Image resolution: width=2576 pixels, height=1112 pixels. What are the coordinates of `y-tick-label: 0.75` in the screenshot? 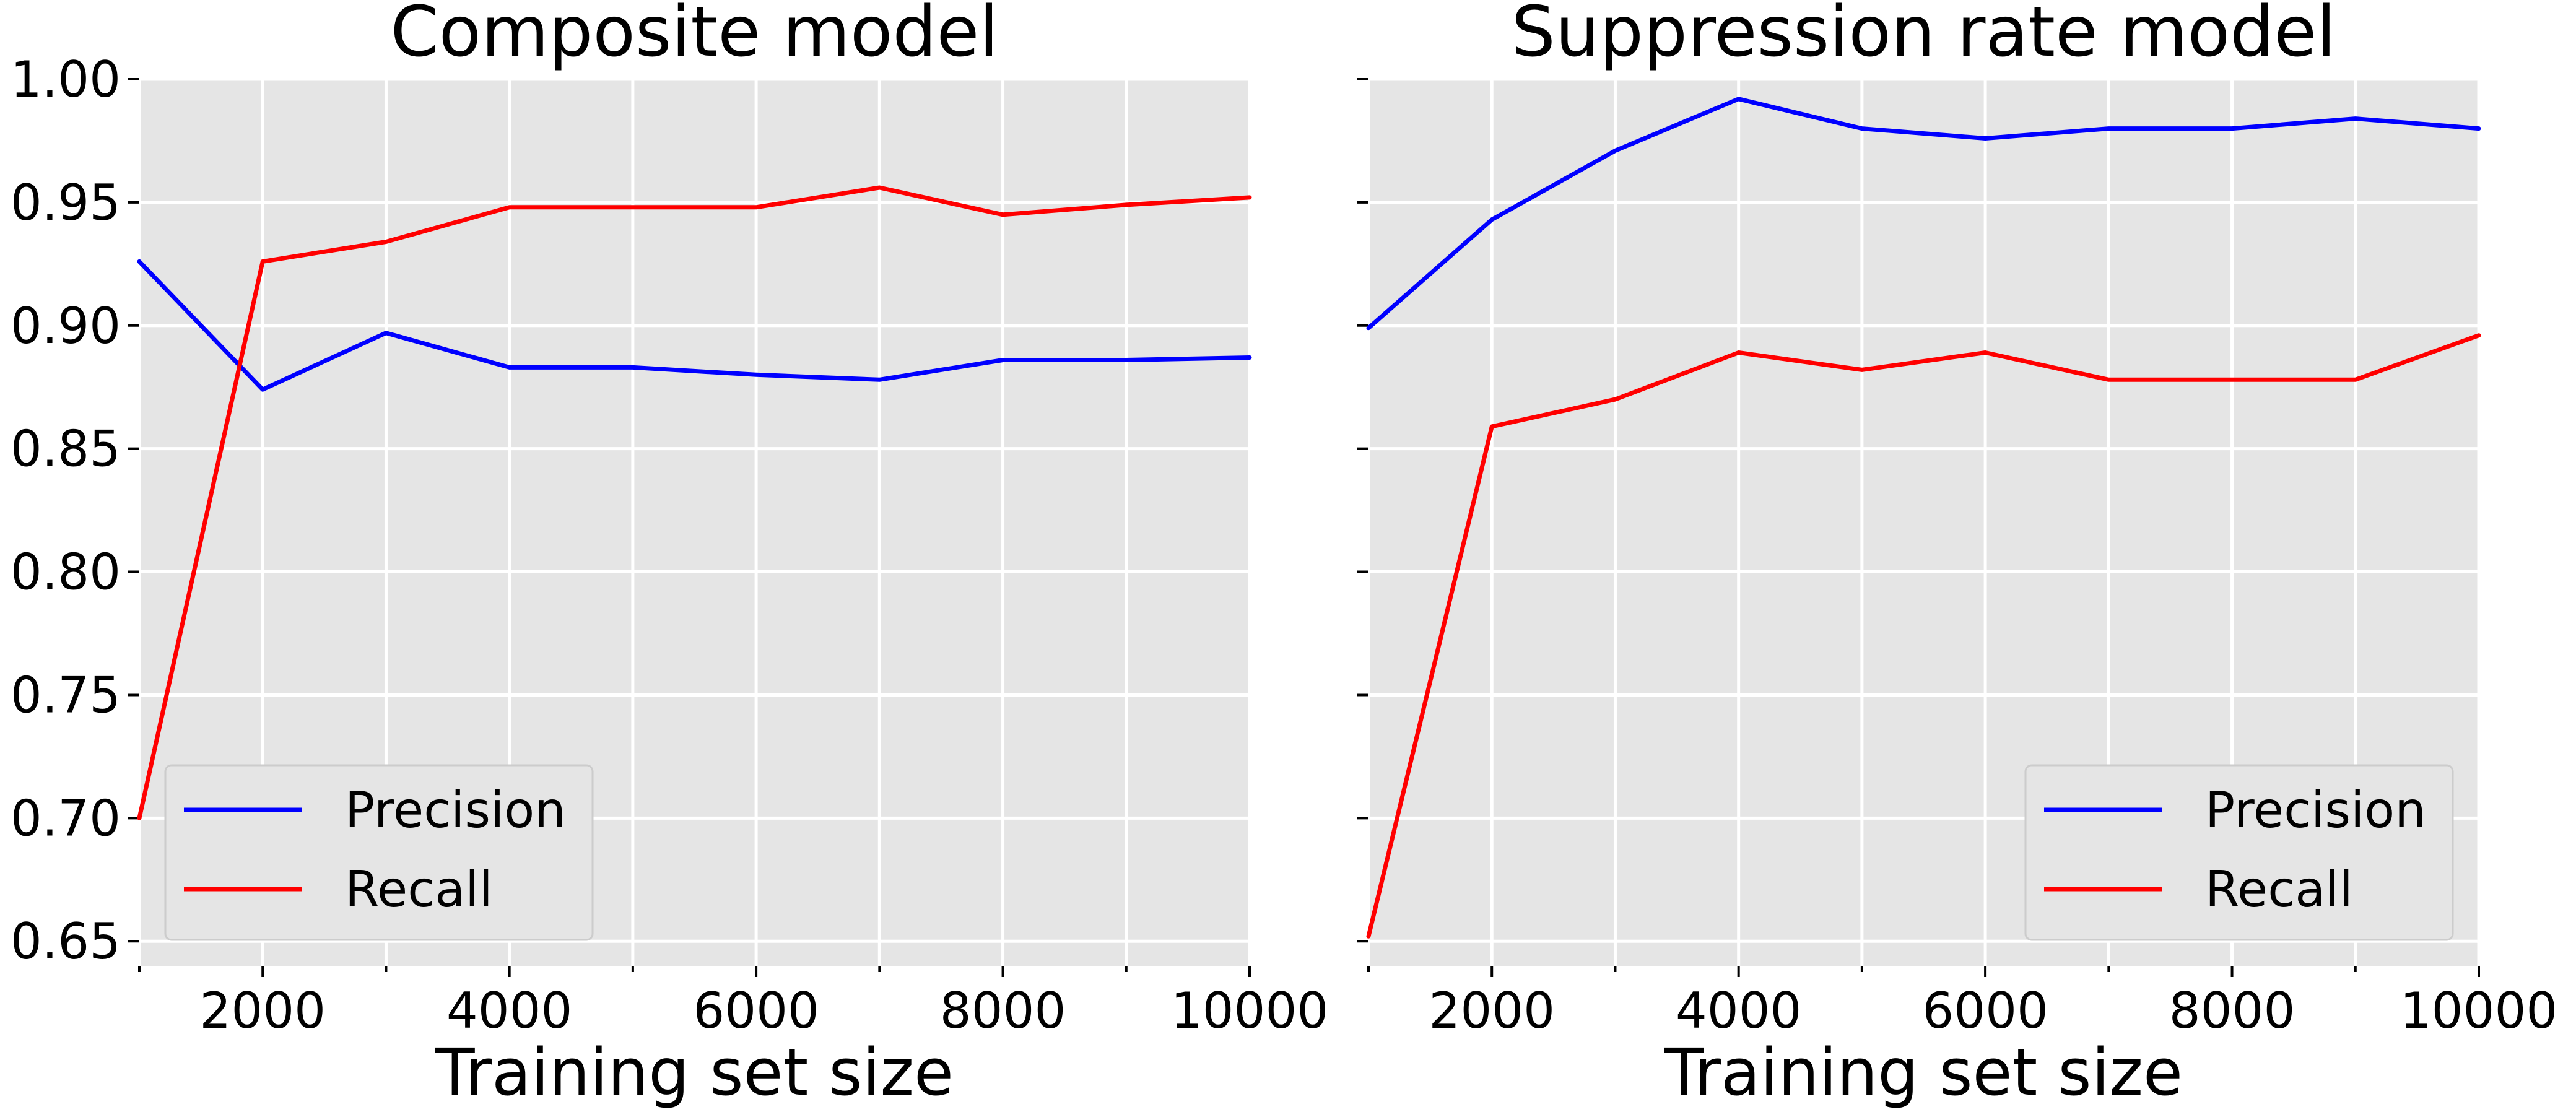 It's located at (66, 695).